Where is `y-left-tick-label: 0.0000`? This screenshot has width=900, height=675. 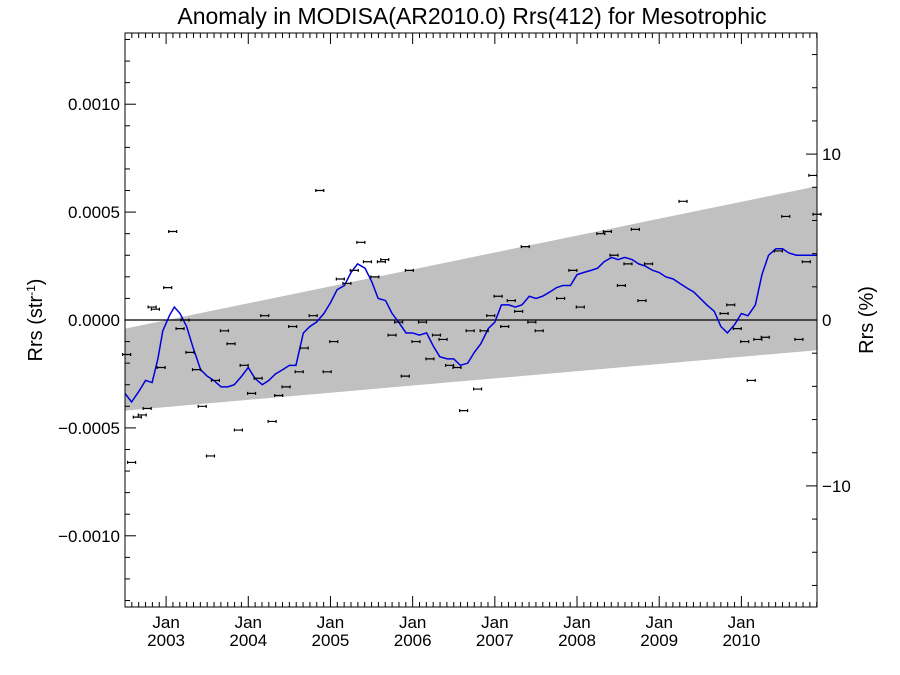
y-left-tick-label: 0.0000 is located at coordinates (94, 320).